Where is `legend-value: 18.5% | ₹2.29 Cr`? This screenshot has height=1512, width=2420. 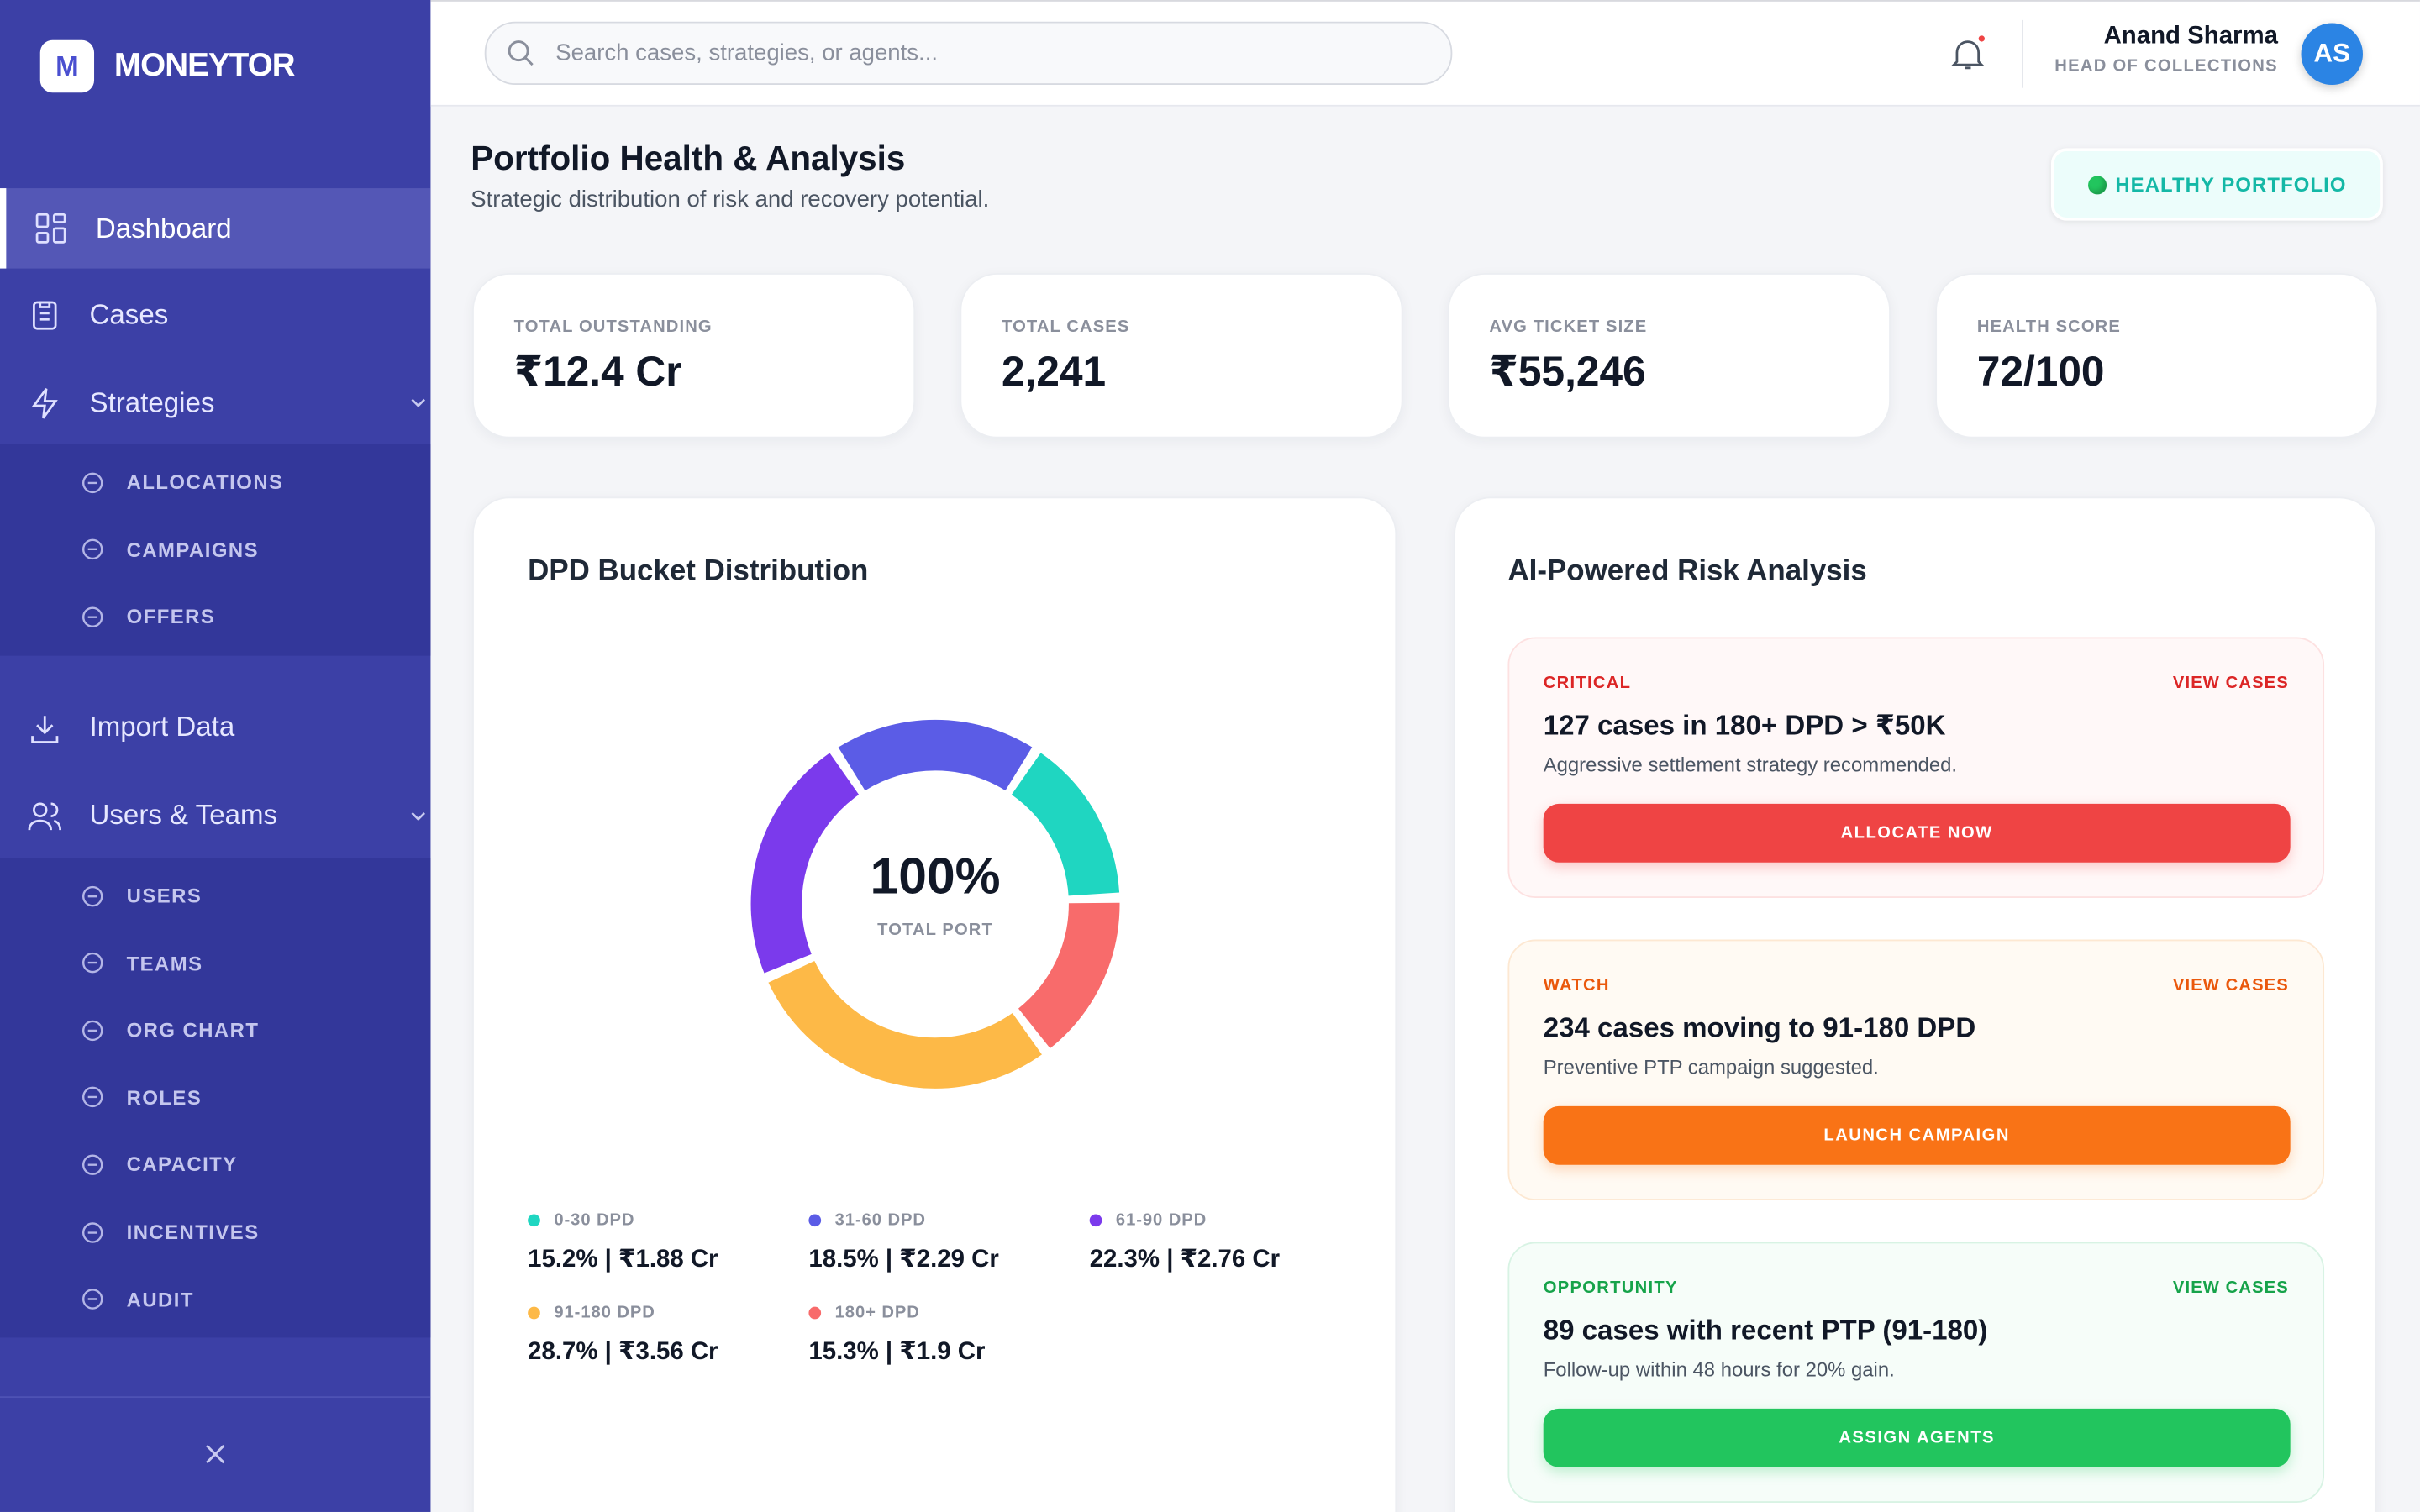
legend-value: 18.5% | ₹2.29 Cr is located at coordinates (903, 1260).